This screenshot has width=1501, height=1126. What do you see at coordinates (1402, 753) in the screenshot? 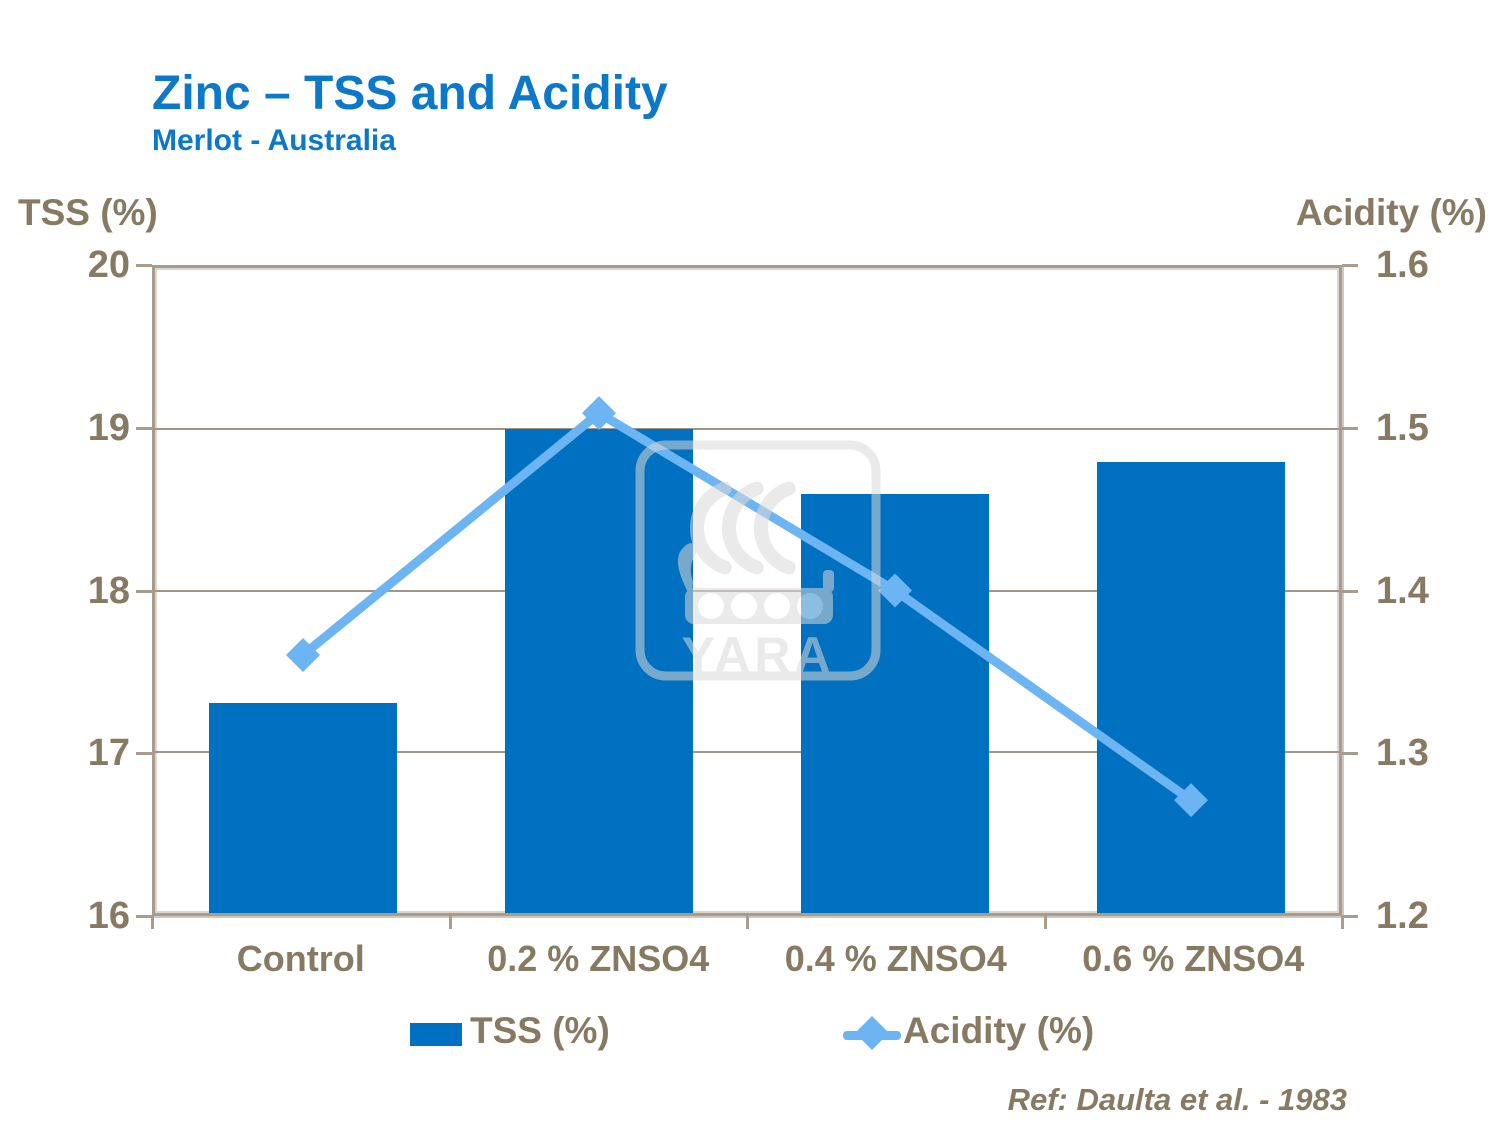
I see `right-tick-label-1.3: 1.3` at bounding box center [1402, 753].